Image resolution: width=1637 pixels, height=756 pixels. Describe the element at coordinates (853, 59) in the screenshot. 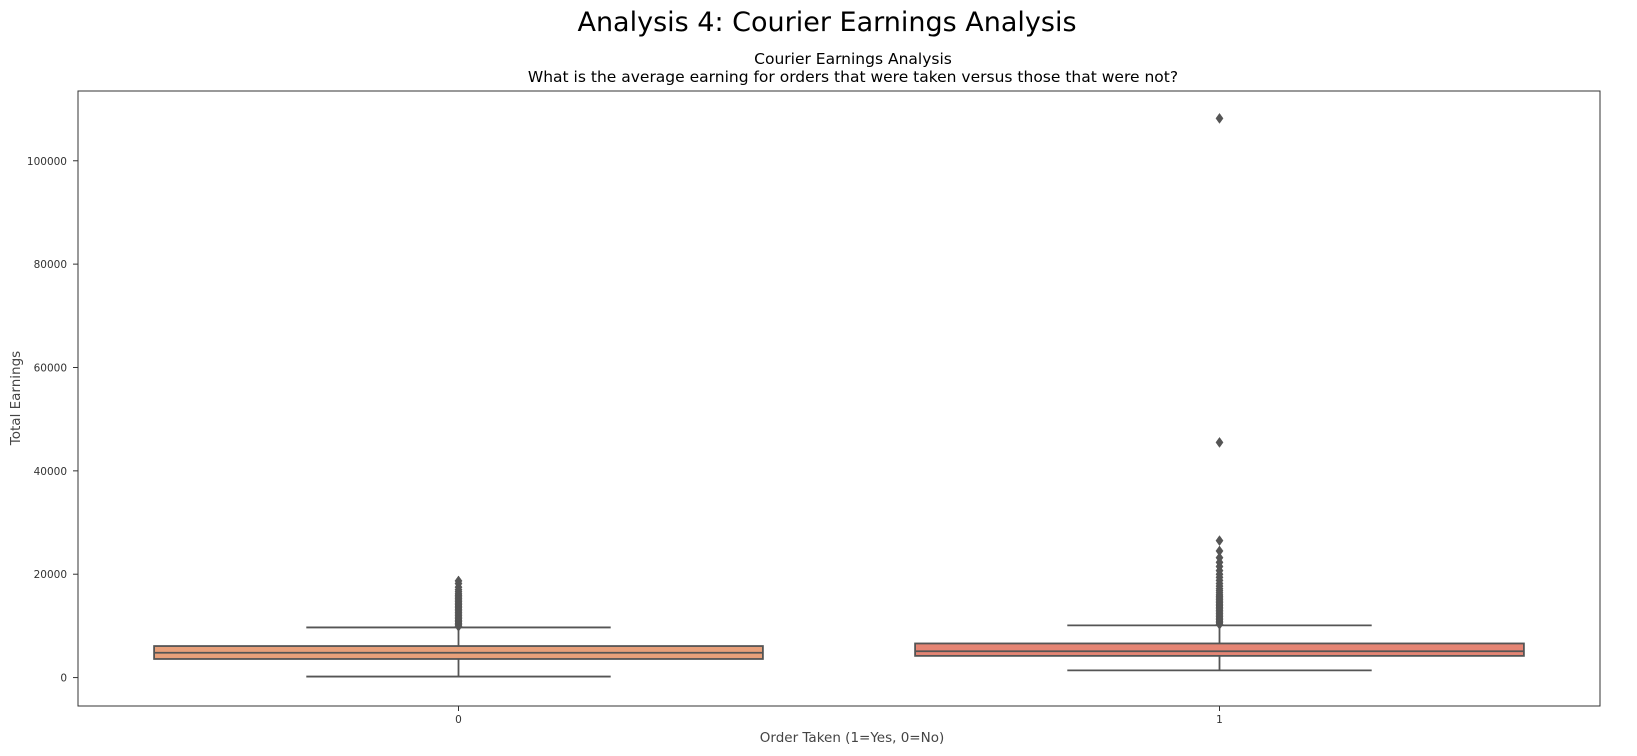

I see `chart-title: Courier Earnings Analysis` at that location.